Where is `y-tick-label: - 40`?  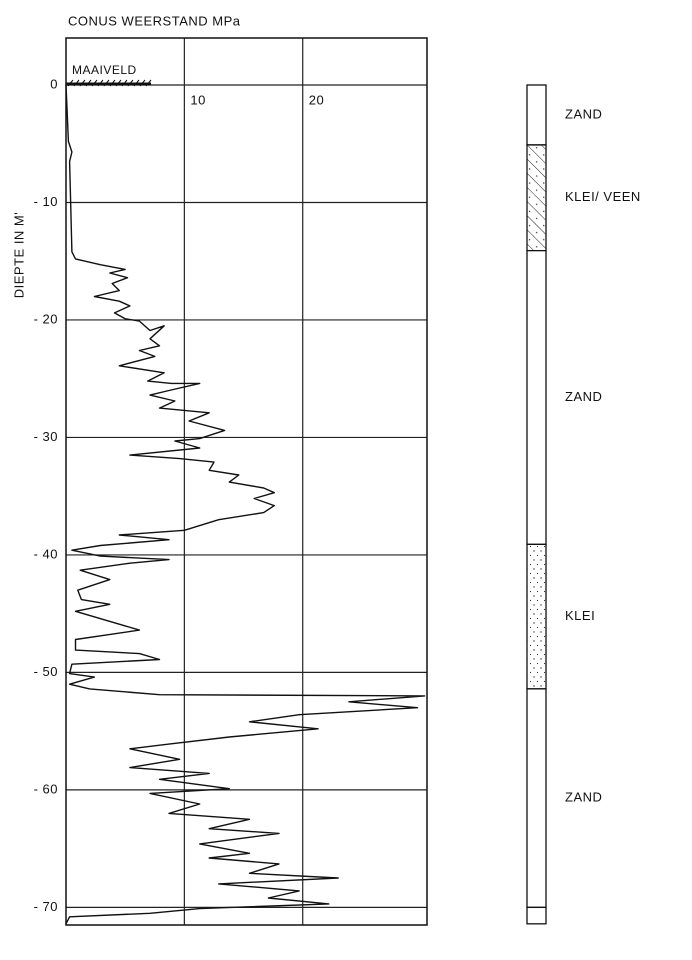 y-tick-label: - 40 is located at coordinates (46, 553).